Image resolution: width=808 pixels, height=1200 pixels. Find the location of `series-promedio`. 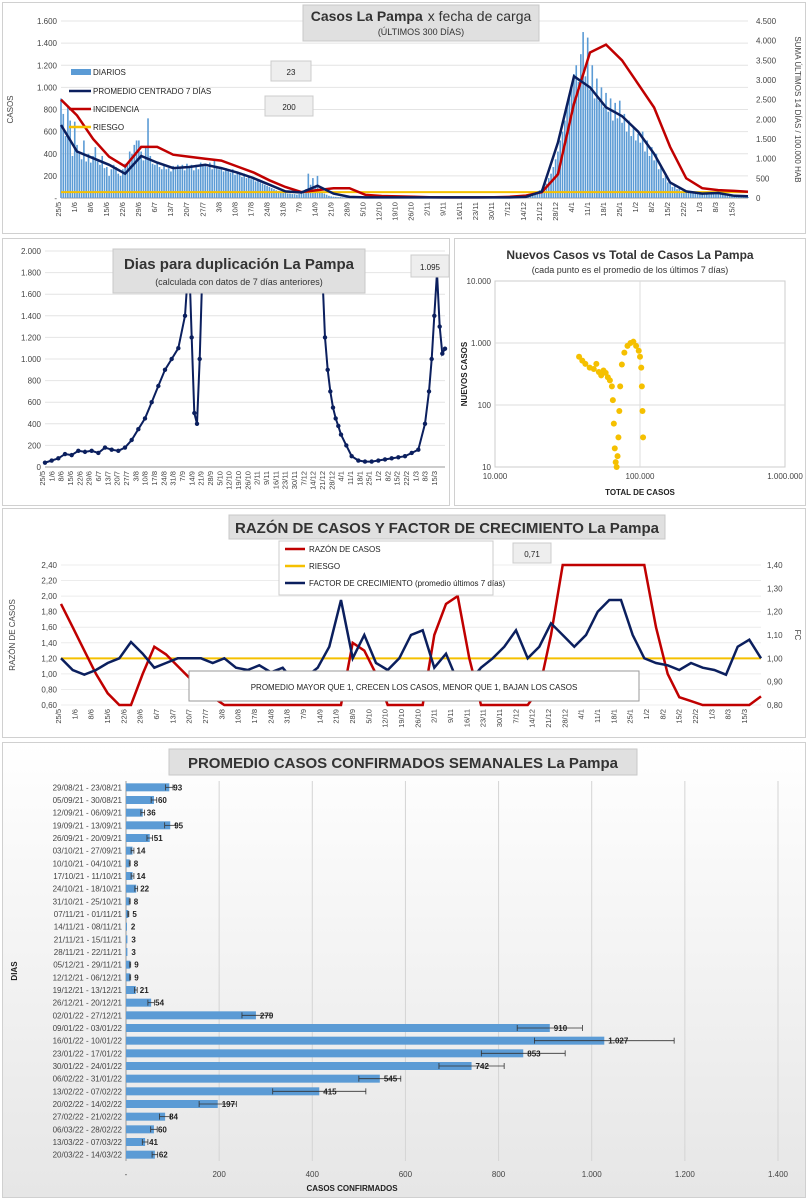

series-promedio is located at coordinates (404, 136).